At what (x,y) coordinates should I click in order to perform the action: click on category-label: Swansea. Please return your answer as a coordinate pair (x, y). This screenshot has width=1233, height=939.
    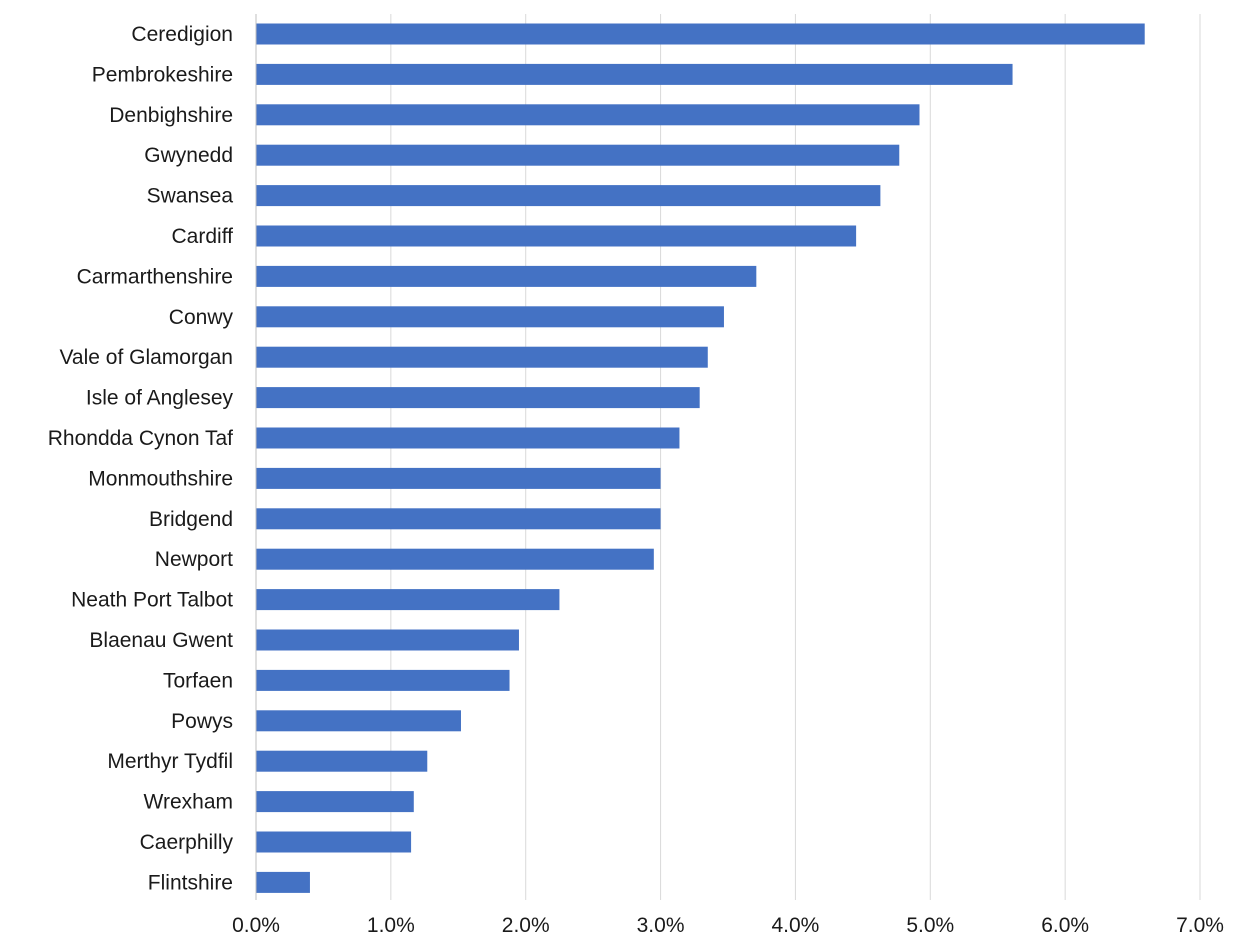
    Looking at the image, I should click on (190, 196).